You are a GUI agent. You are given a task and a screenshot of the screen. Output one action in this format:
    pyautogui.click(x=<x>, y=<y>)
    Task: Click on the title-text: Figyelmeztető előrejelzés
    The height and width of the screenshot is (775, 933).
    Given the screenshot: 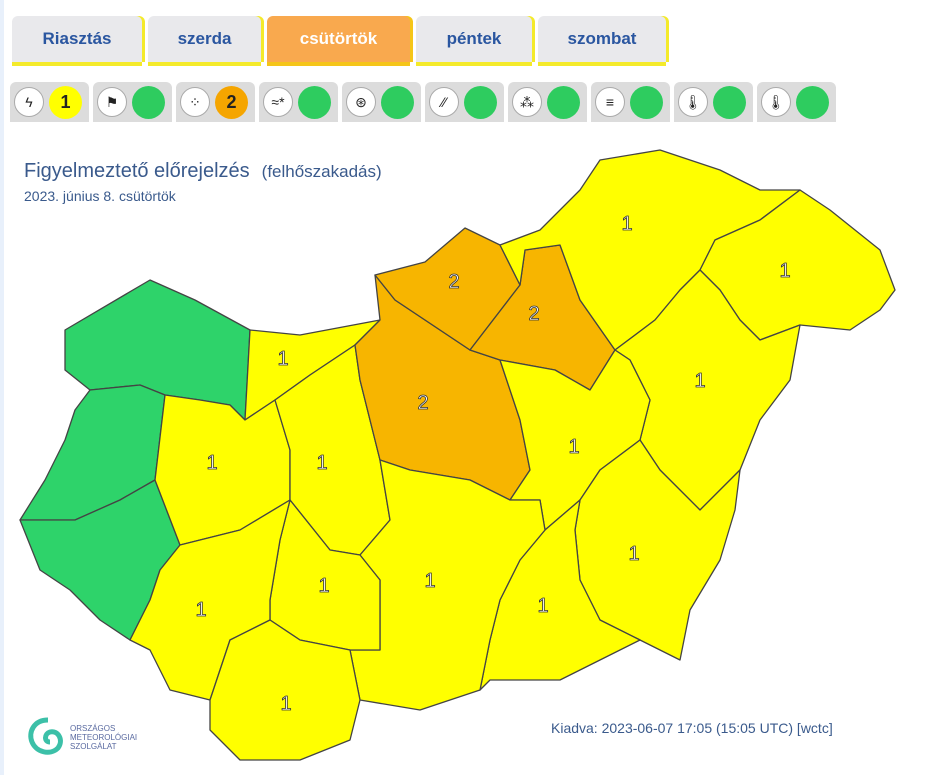 What is the action you would take?
    pyautogui.click(x=137, y=171)
    